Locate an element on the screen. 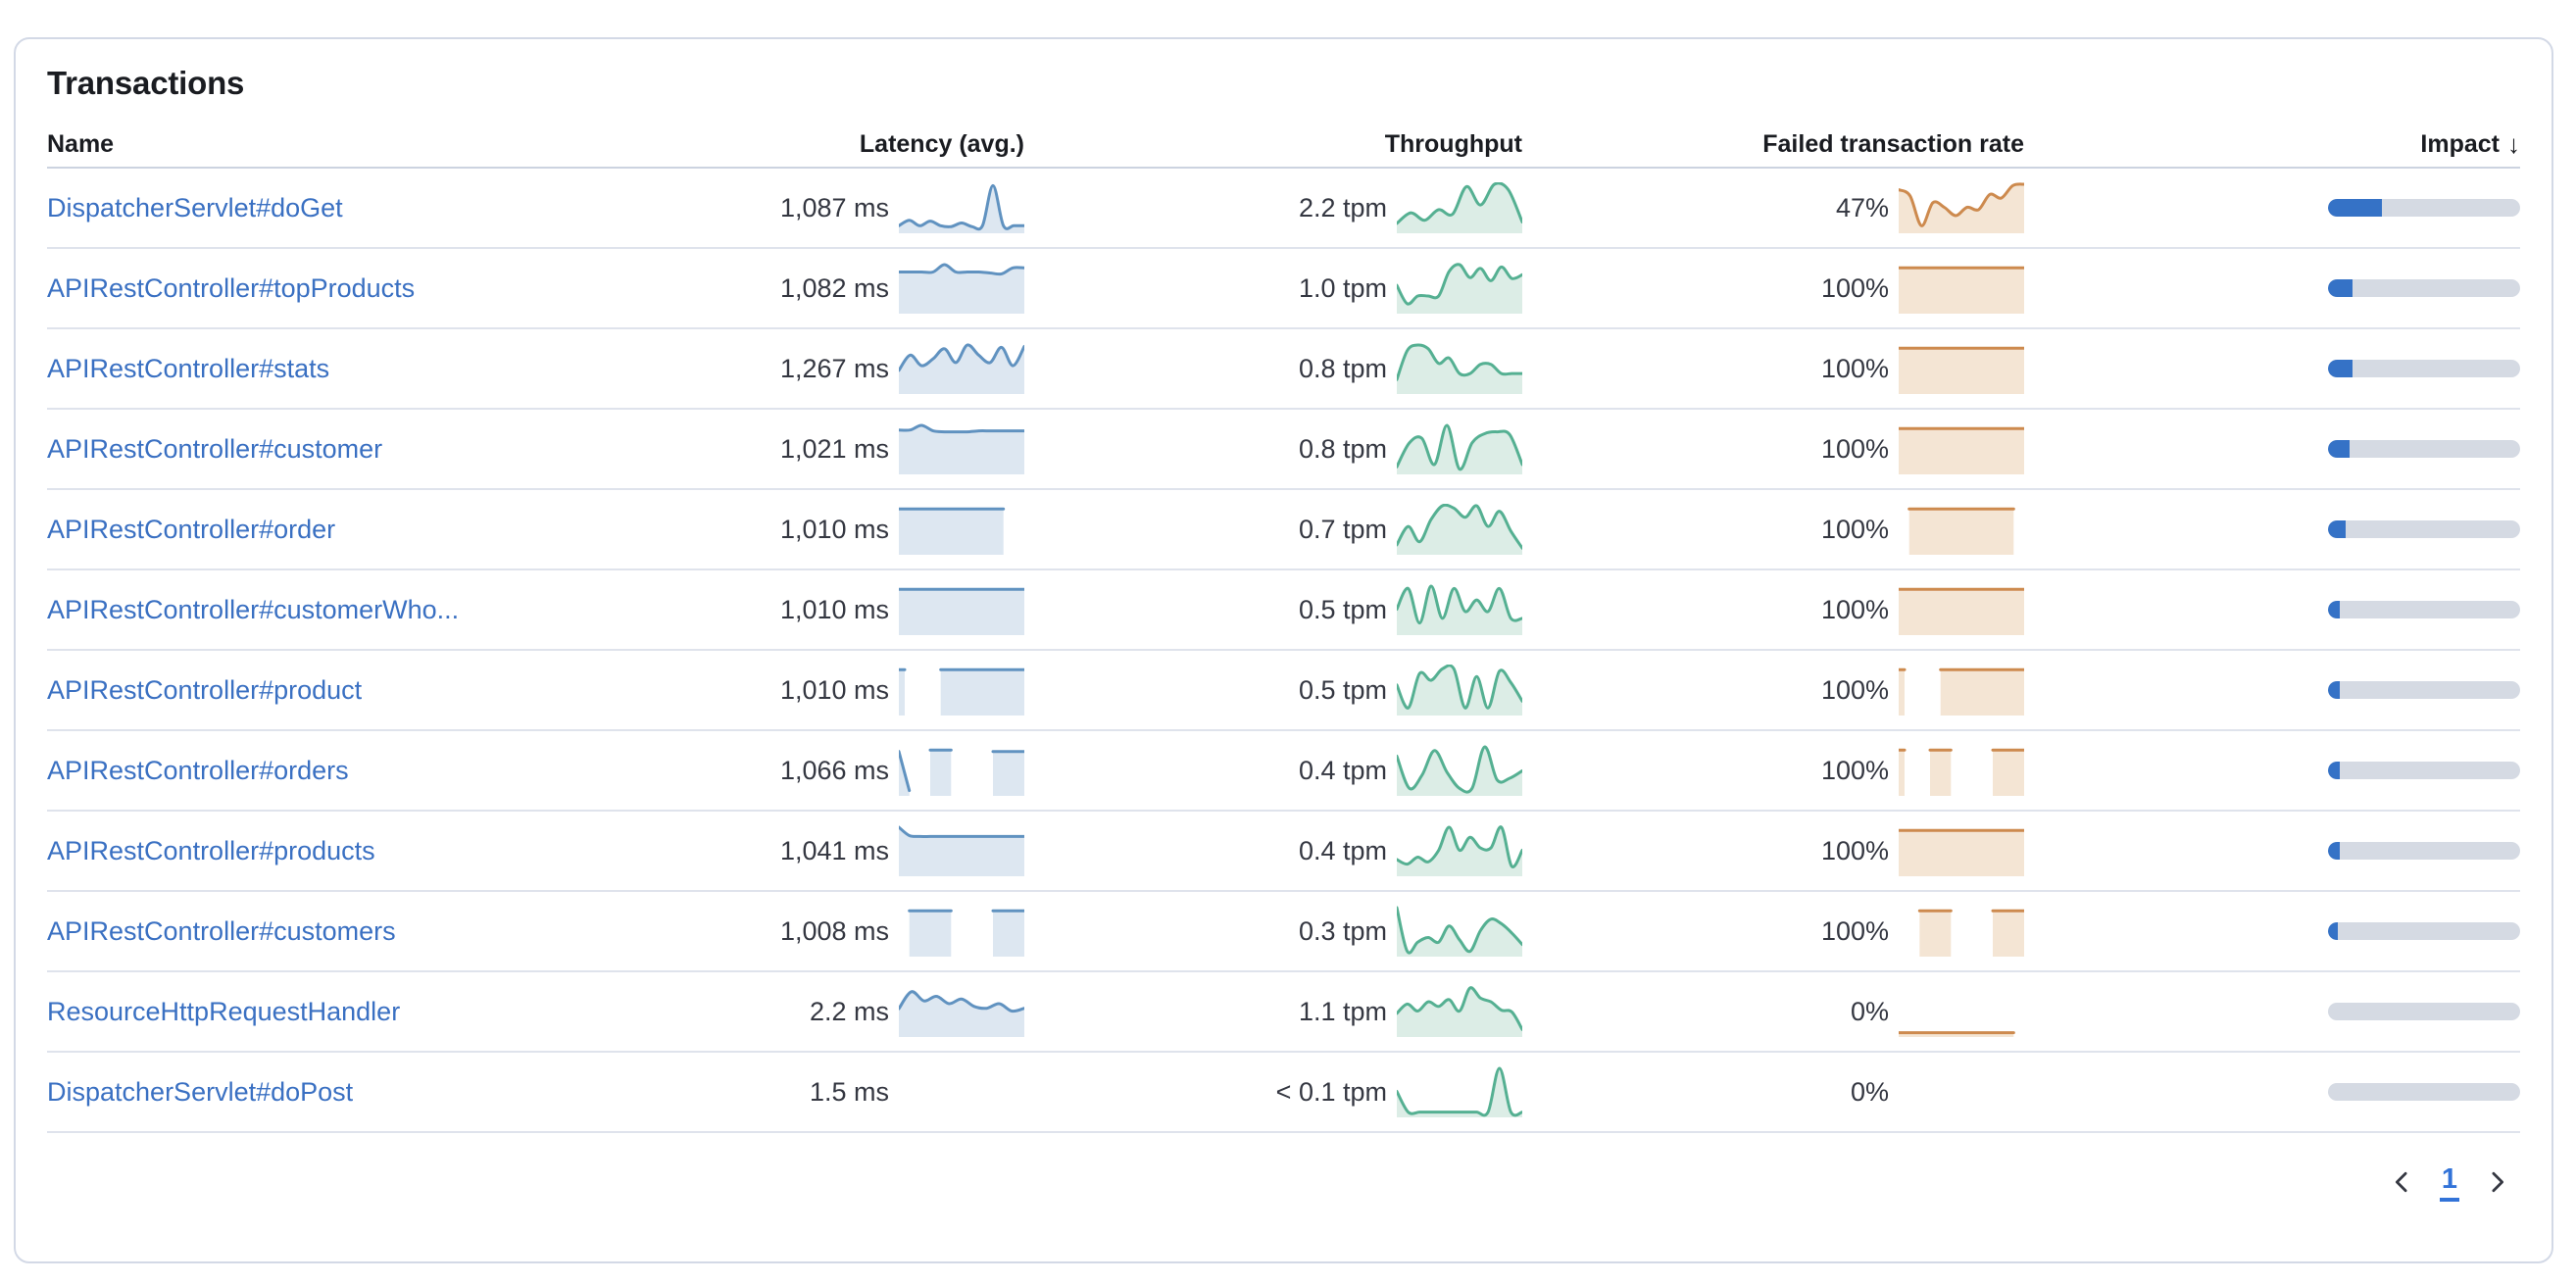  throughput-value: 0.7 tpm is located at coordinates (1342, 529).